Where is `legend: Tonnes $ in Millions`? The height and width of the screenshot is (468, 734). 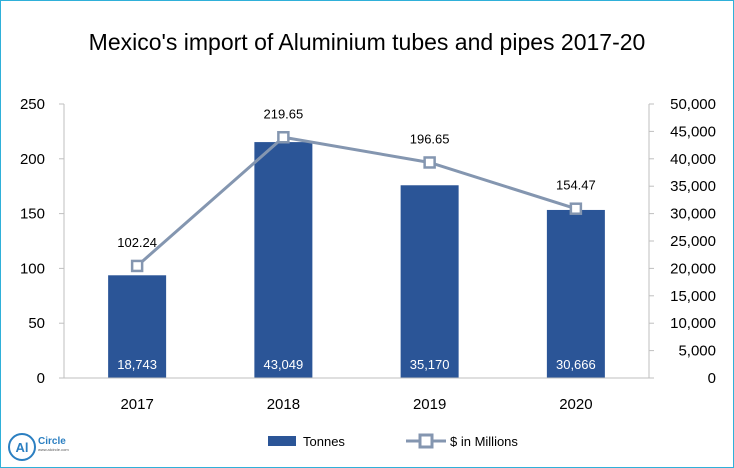 legend: Tonnes $ in Millions is located at coordinates (393, 441).